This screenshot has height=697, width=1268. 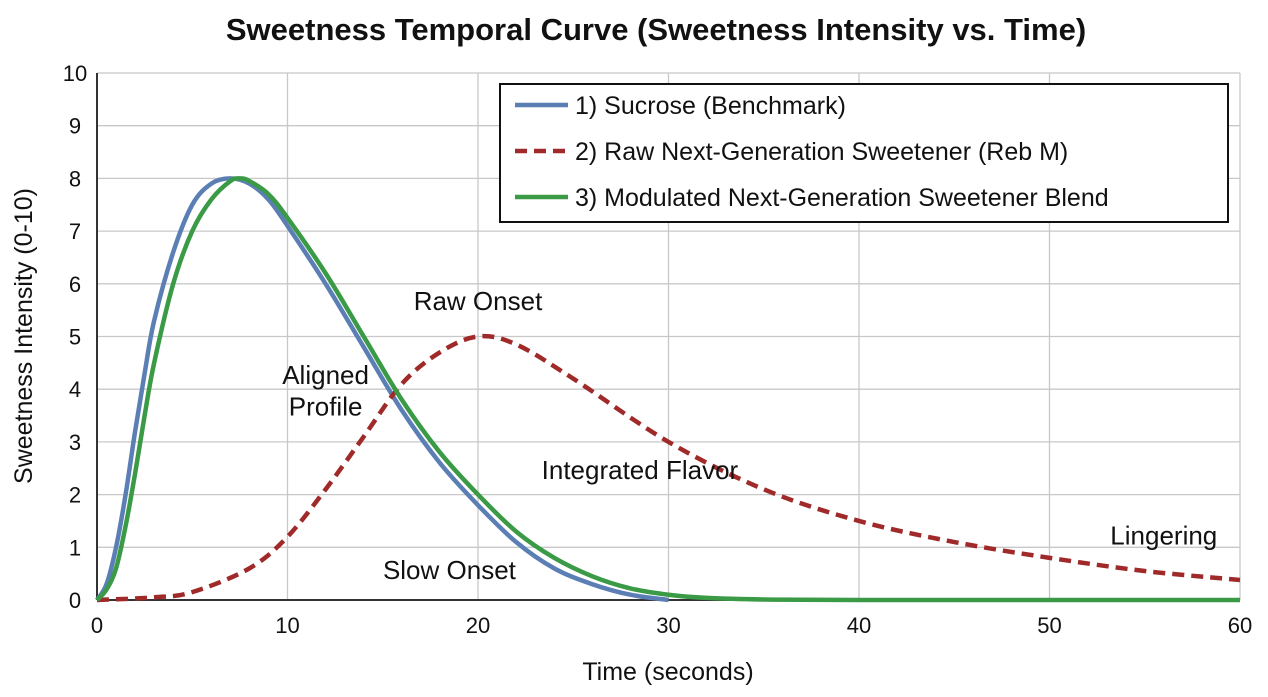 I want to click on y-tick-label: 4, so click(x=75, y=389).